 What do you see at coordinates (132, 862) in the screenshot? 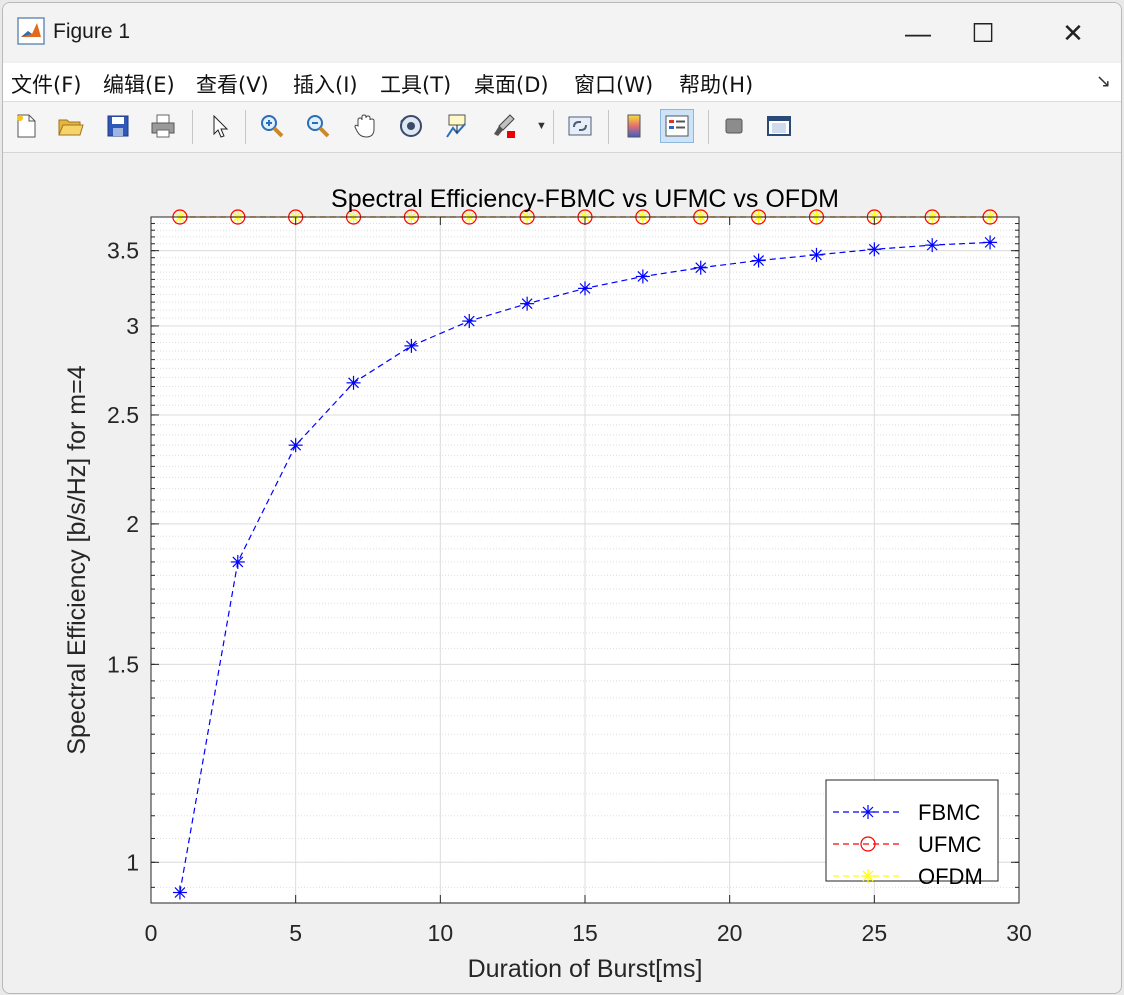
I see `y-tick-label: 1` at bounding box center [132, 862].